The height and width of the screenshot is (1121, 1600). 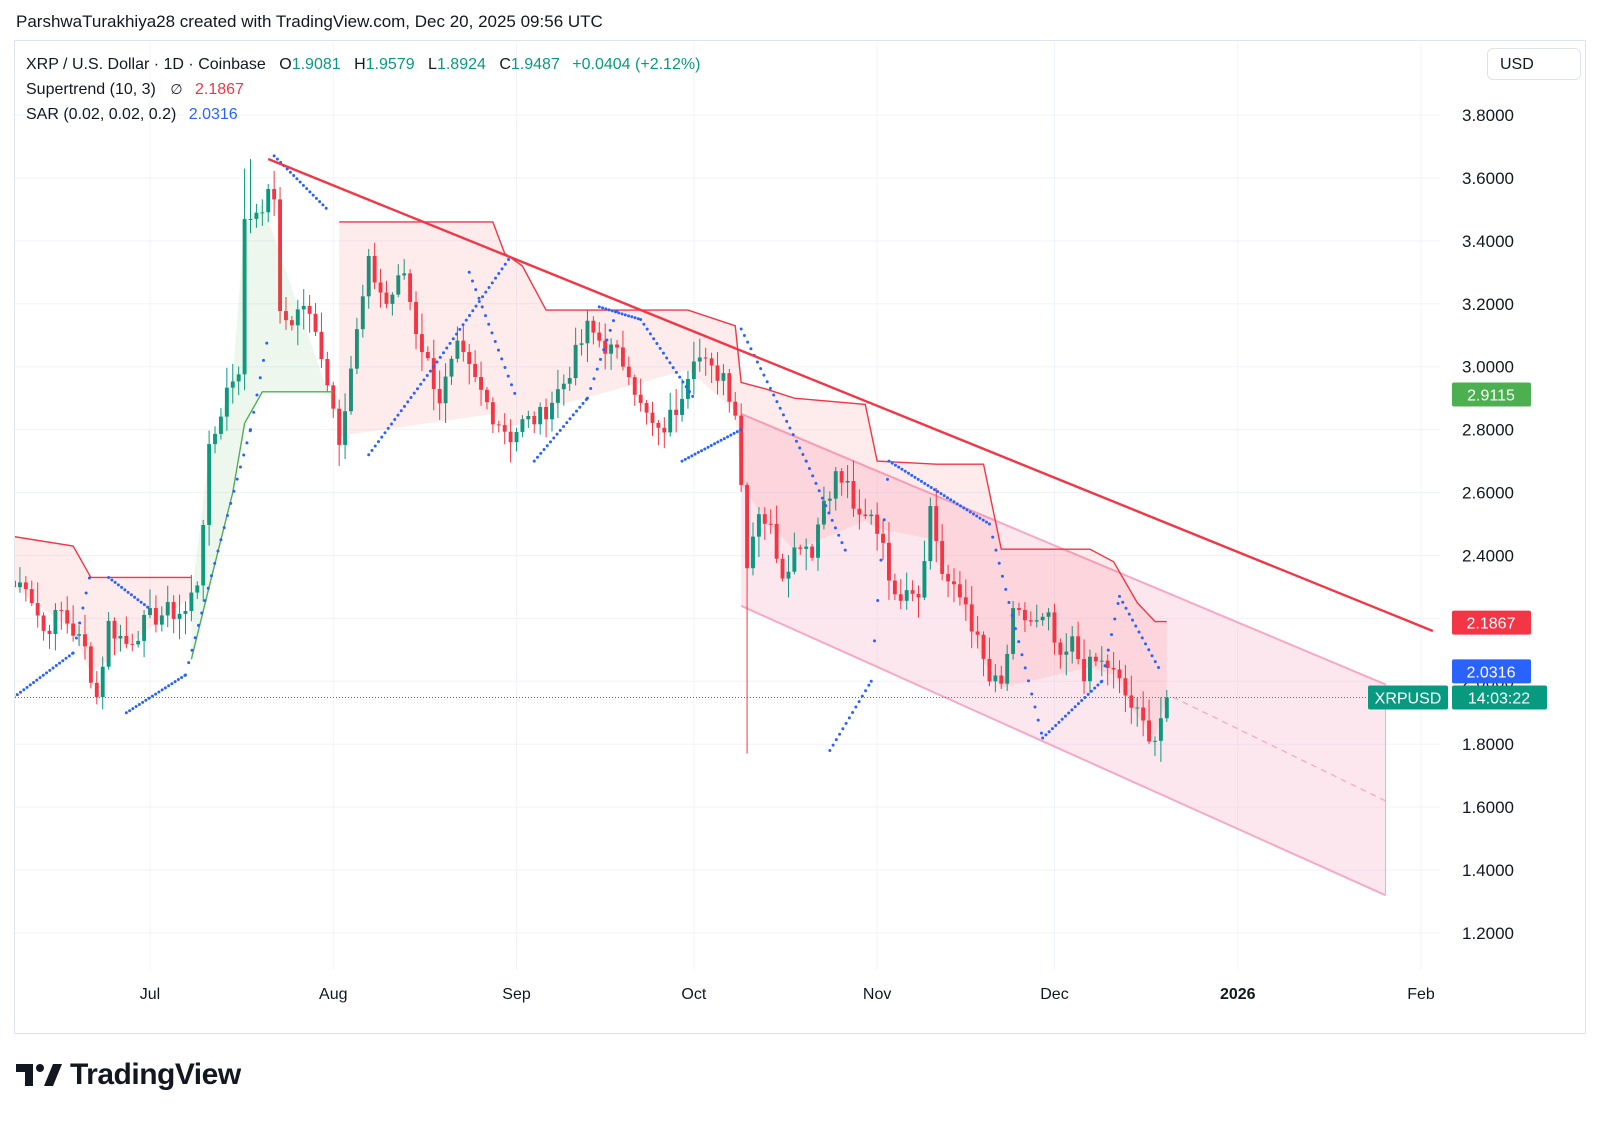 What do you see at coordinates (1488, 555) in the screenshot?
I see `y-tick-label: 2.4000` at bounding box center [1488, 555].